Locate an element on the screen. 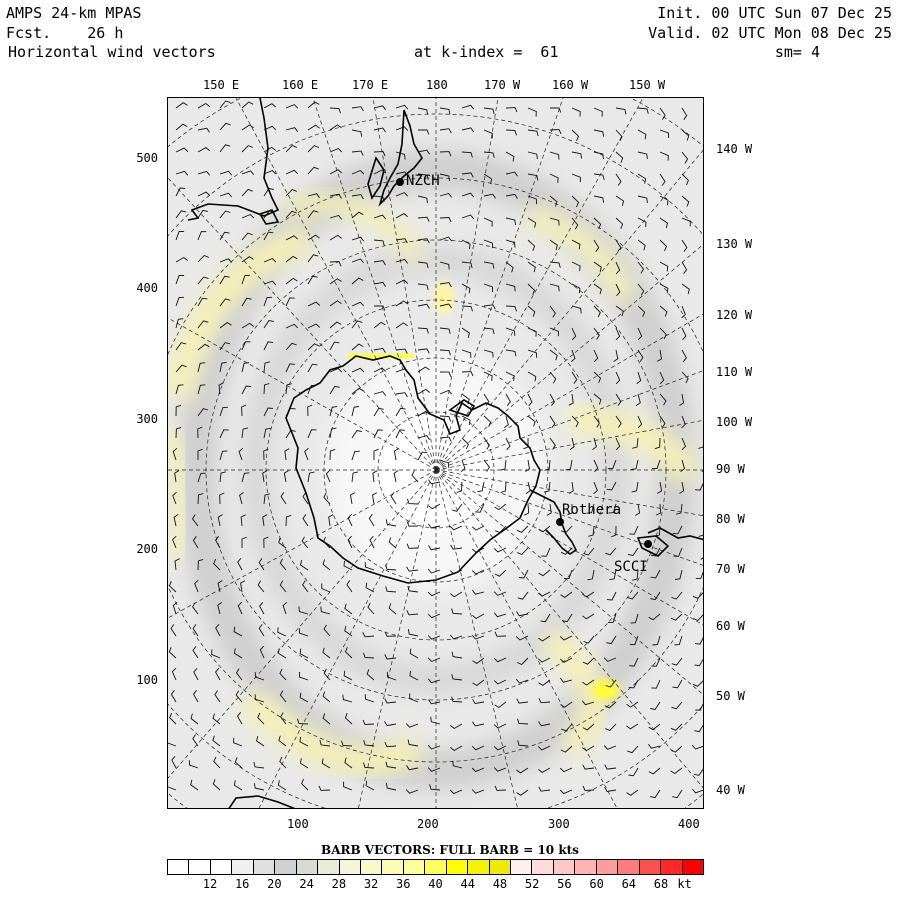 The image size is (900, 900). y-tick-label: 100 is located at coordinates (147, 680).